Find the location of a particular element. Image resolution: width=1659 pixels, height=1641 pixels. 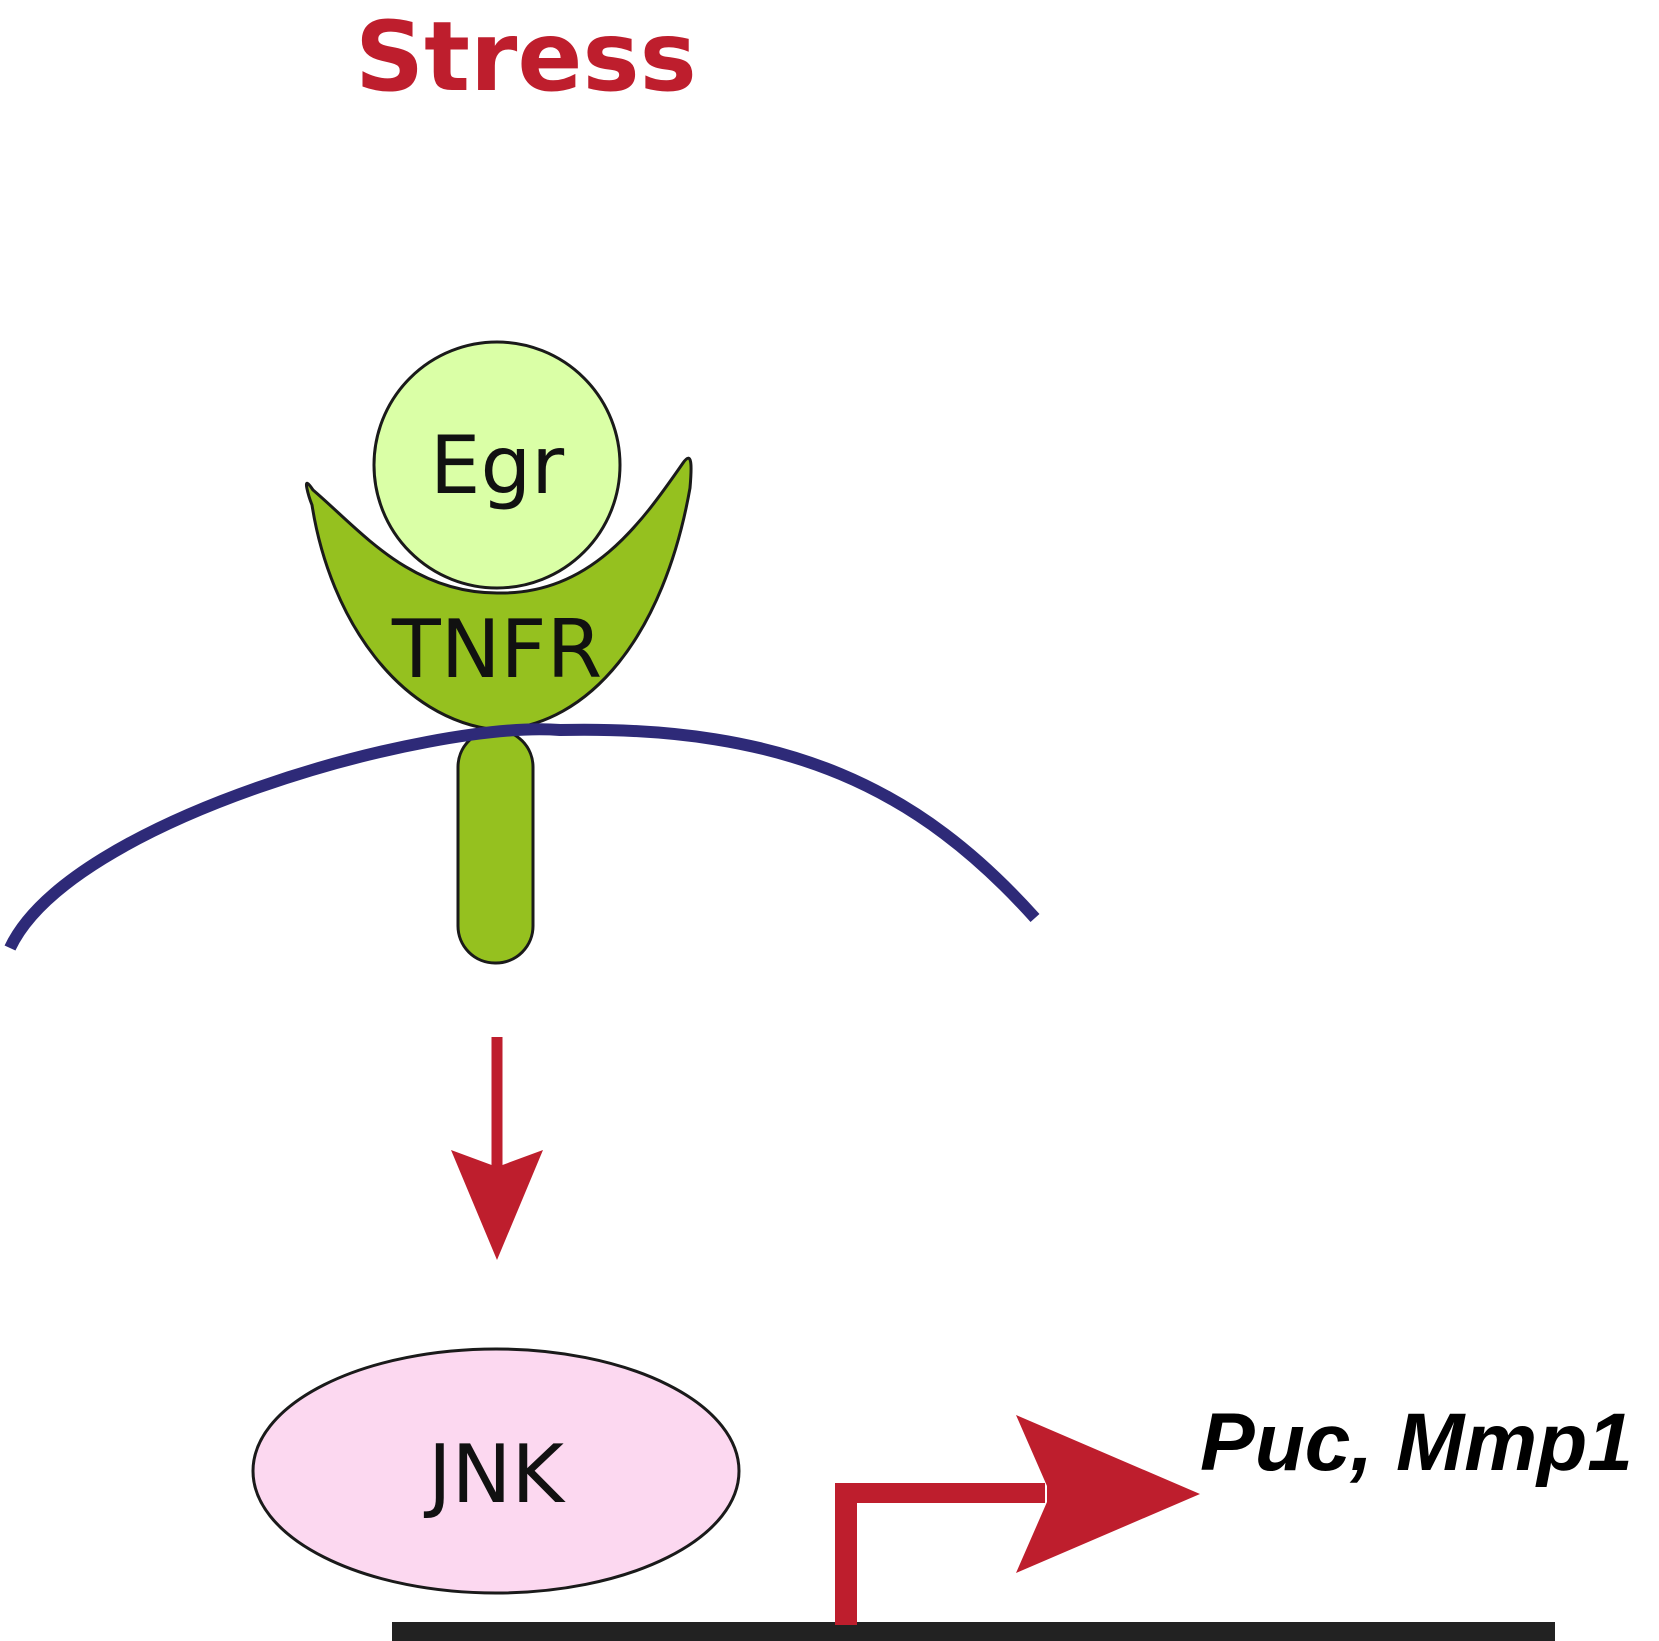

jnk-kinase is located at coordinates (496, 1471).